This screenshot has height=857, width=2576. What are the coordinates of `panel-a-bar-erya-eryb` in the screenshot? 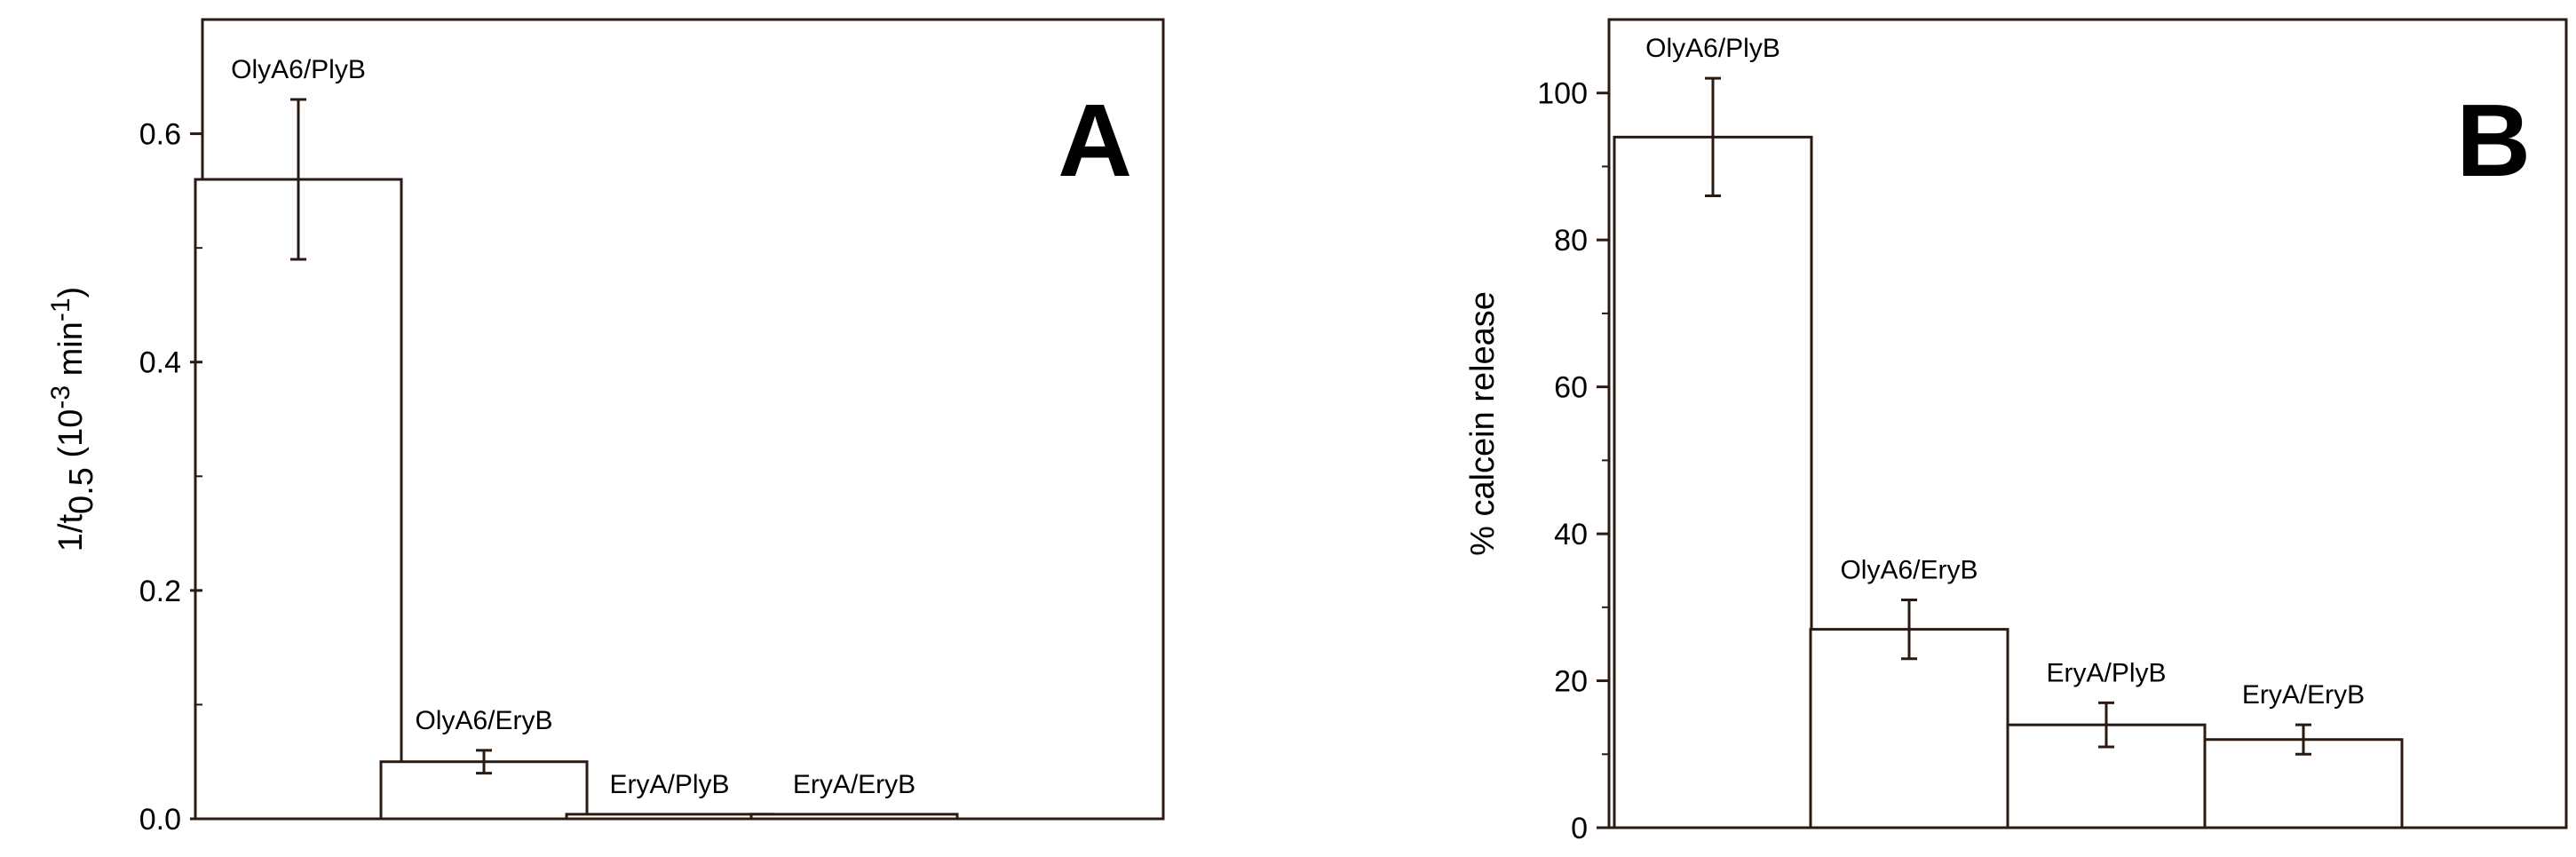 It's located at (854, 817).